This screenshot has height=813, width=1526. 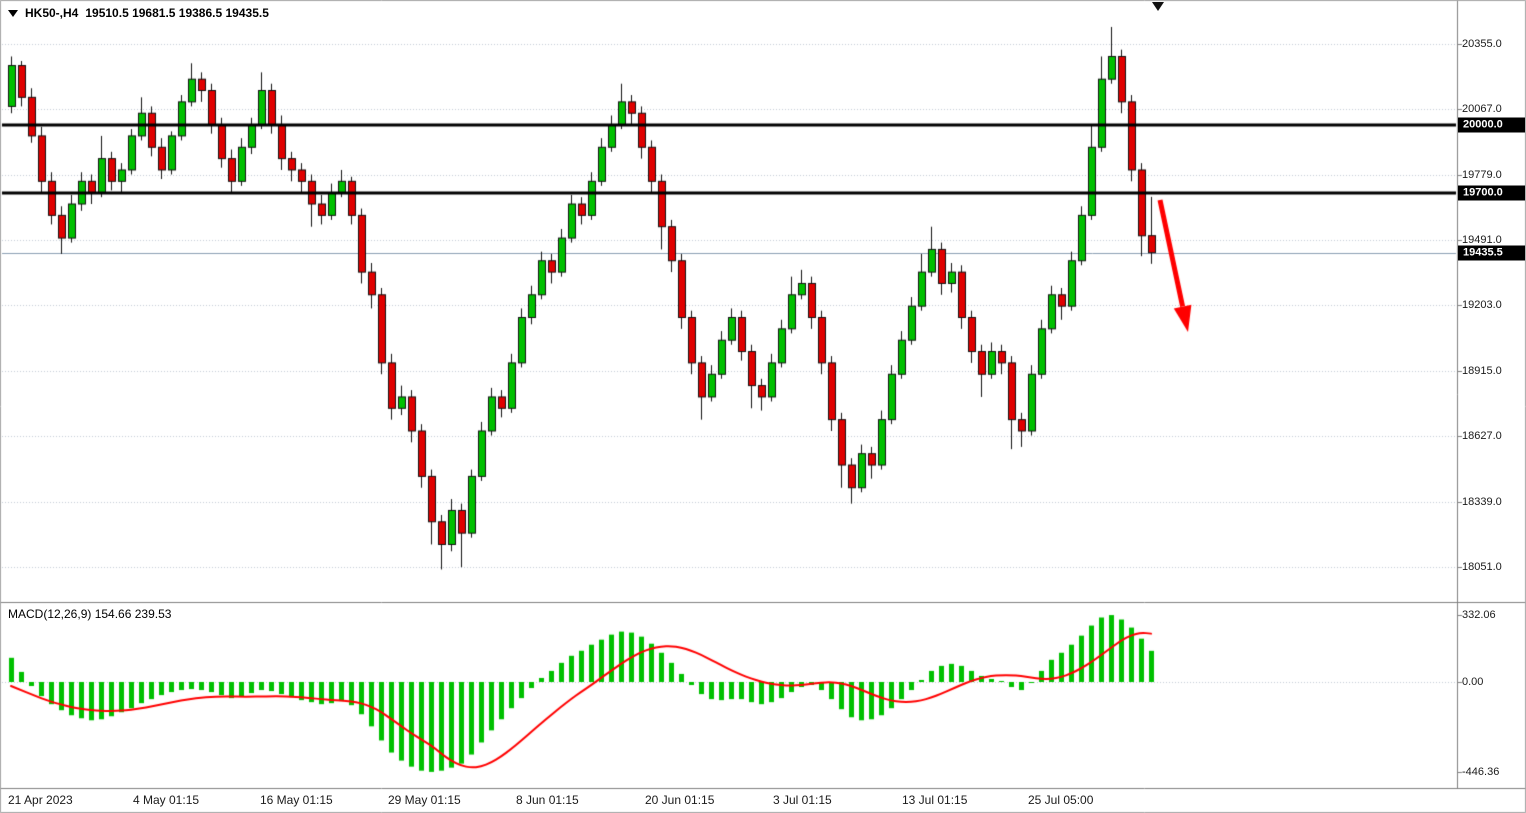 I want to click on price-tick-label: 19203.0, so click(x=1482, y=305).